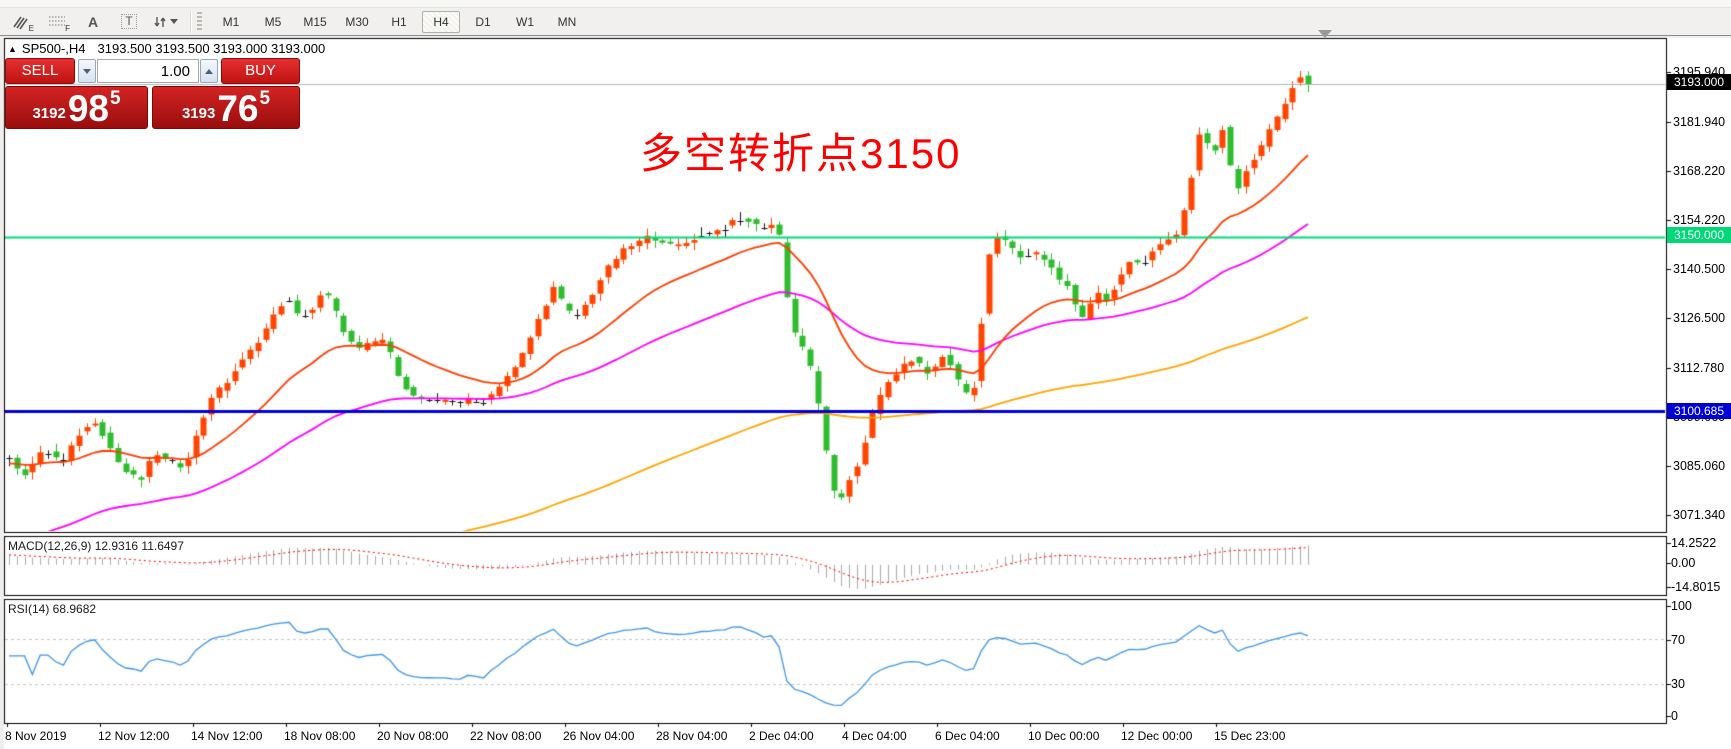  What do you see at coordinates (260, 71) in the screenshot?
I see `buy-button: BUY` at bounding box center [260, 71].